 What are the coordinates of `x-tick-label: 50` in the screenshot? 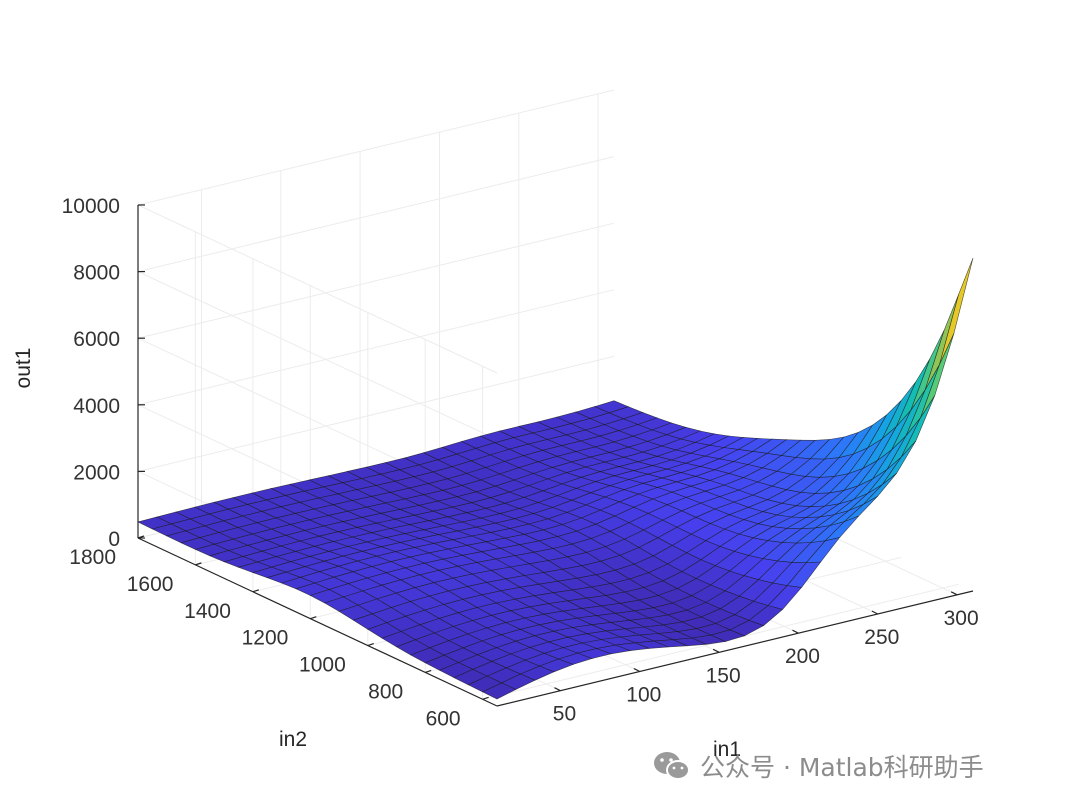 It's located at (564, 714).